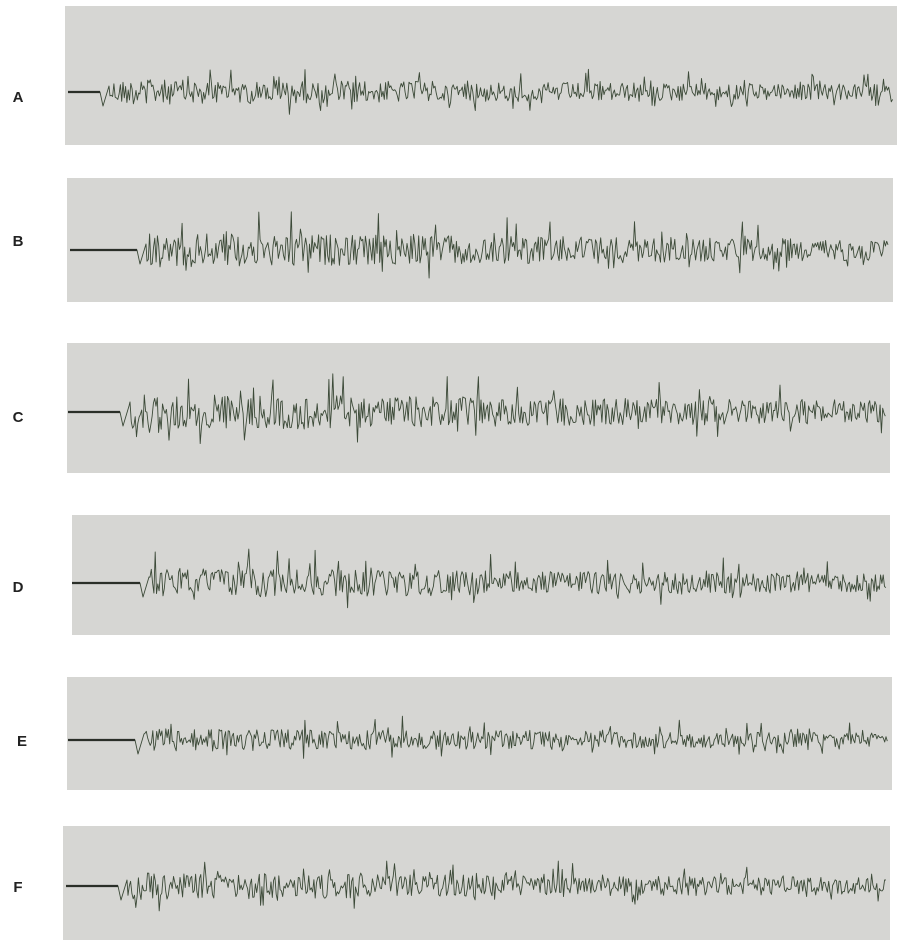  I want to click on panel: E, so click(454, 733).